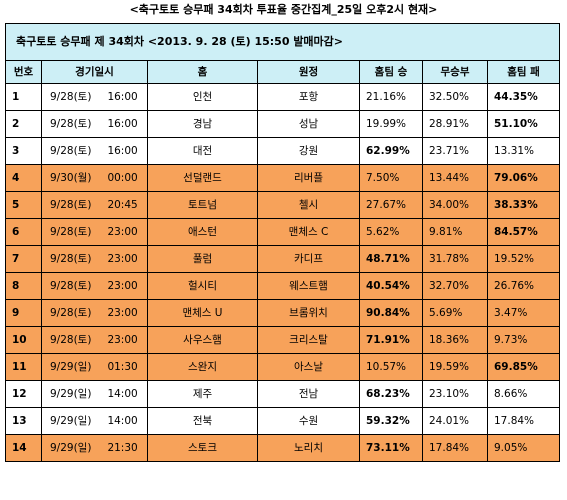 This screenshot has height=500, width=567. I want to click on home-team: 풀럼, so click(202, 259).